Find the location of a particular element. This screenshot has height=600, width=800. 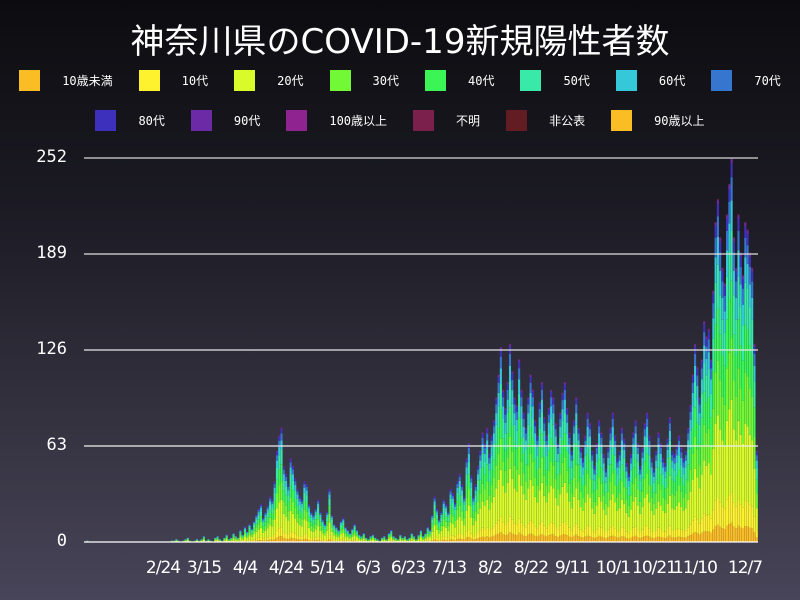

legend-label: 10歳未満 is located at coordinates (87, 81).